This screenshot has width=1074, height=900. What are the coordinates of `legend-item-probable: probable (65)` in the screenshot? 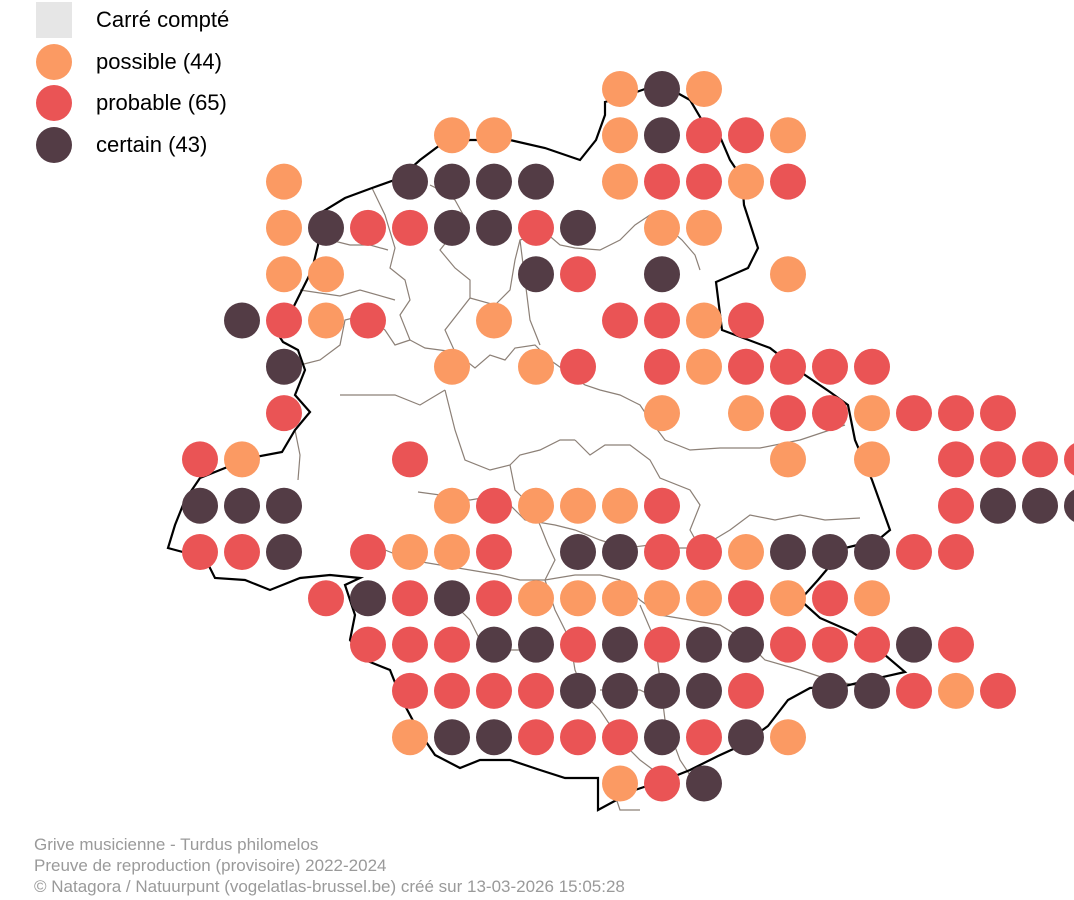 It's located at (131, 103).